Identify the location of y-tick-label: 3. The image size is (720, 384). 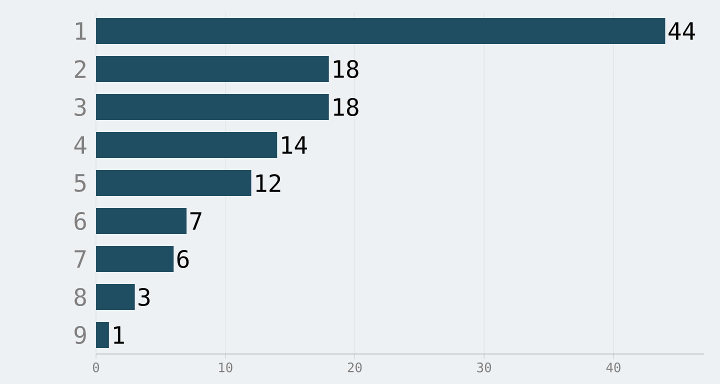
(80, 107).